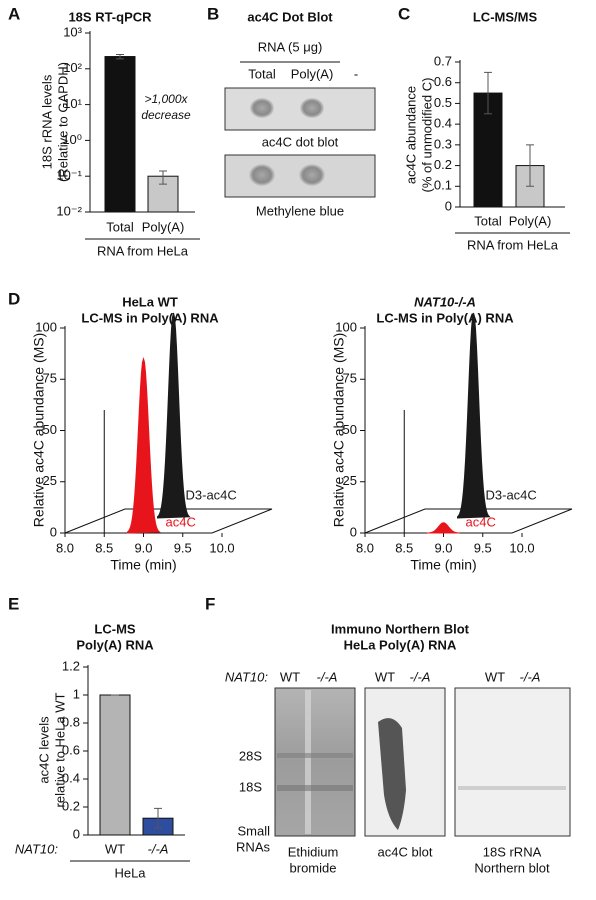  Describe the element at coordinates (290, 16) in the screenshot. I see `panel-title: ac4C Dot Blot` at that location.